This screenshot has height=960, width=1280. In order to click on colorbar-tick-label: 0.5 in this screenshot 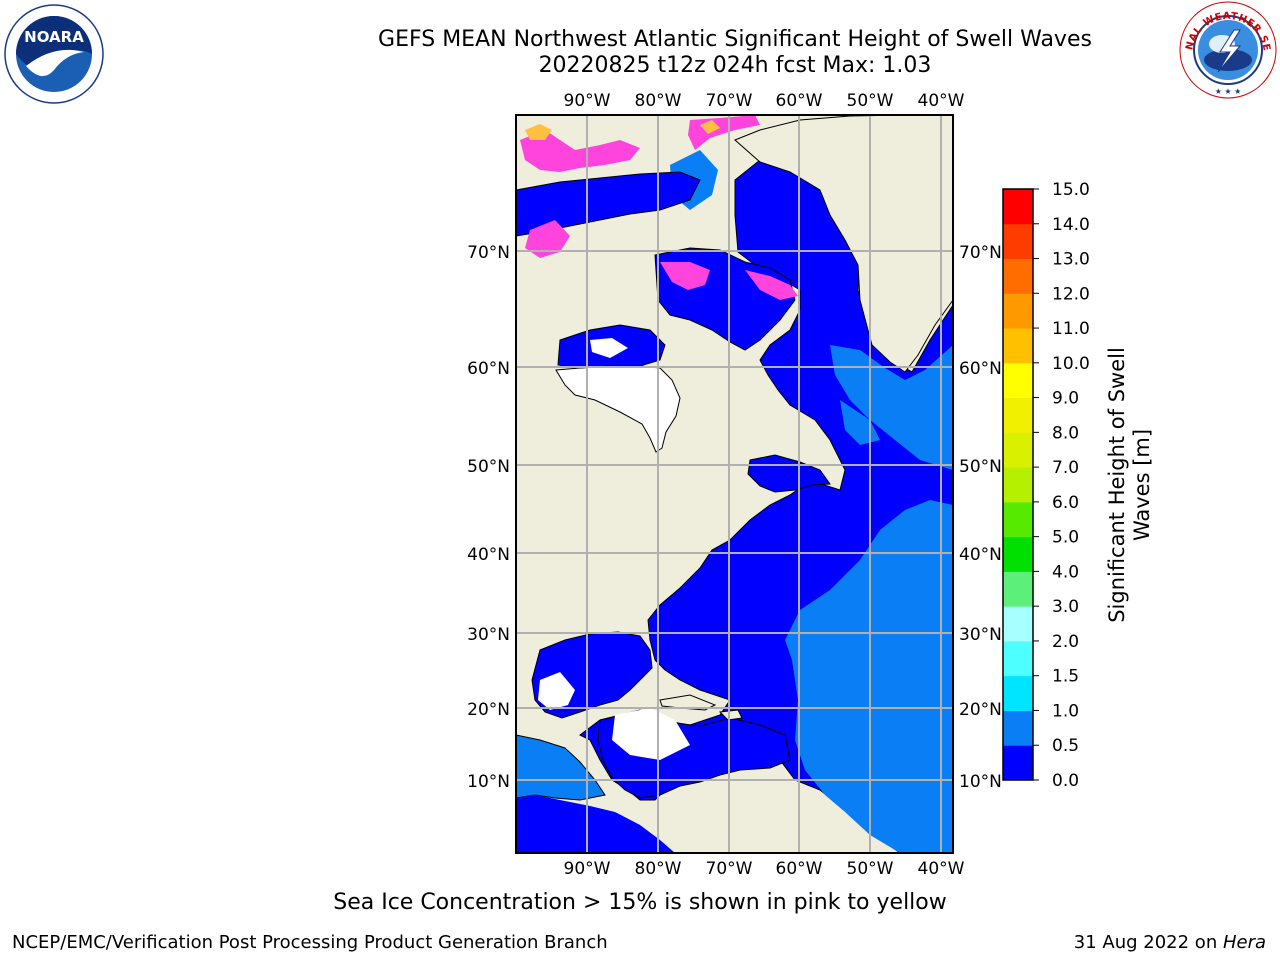, I will do `click(1065, 746)`.